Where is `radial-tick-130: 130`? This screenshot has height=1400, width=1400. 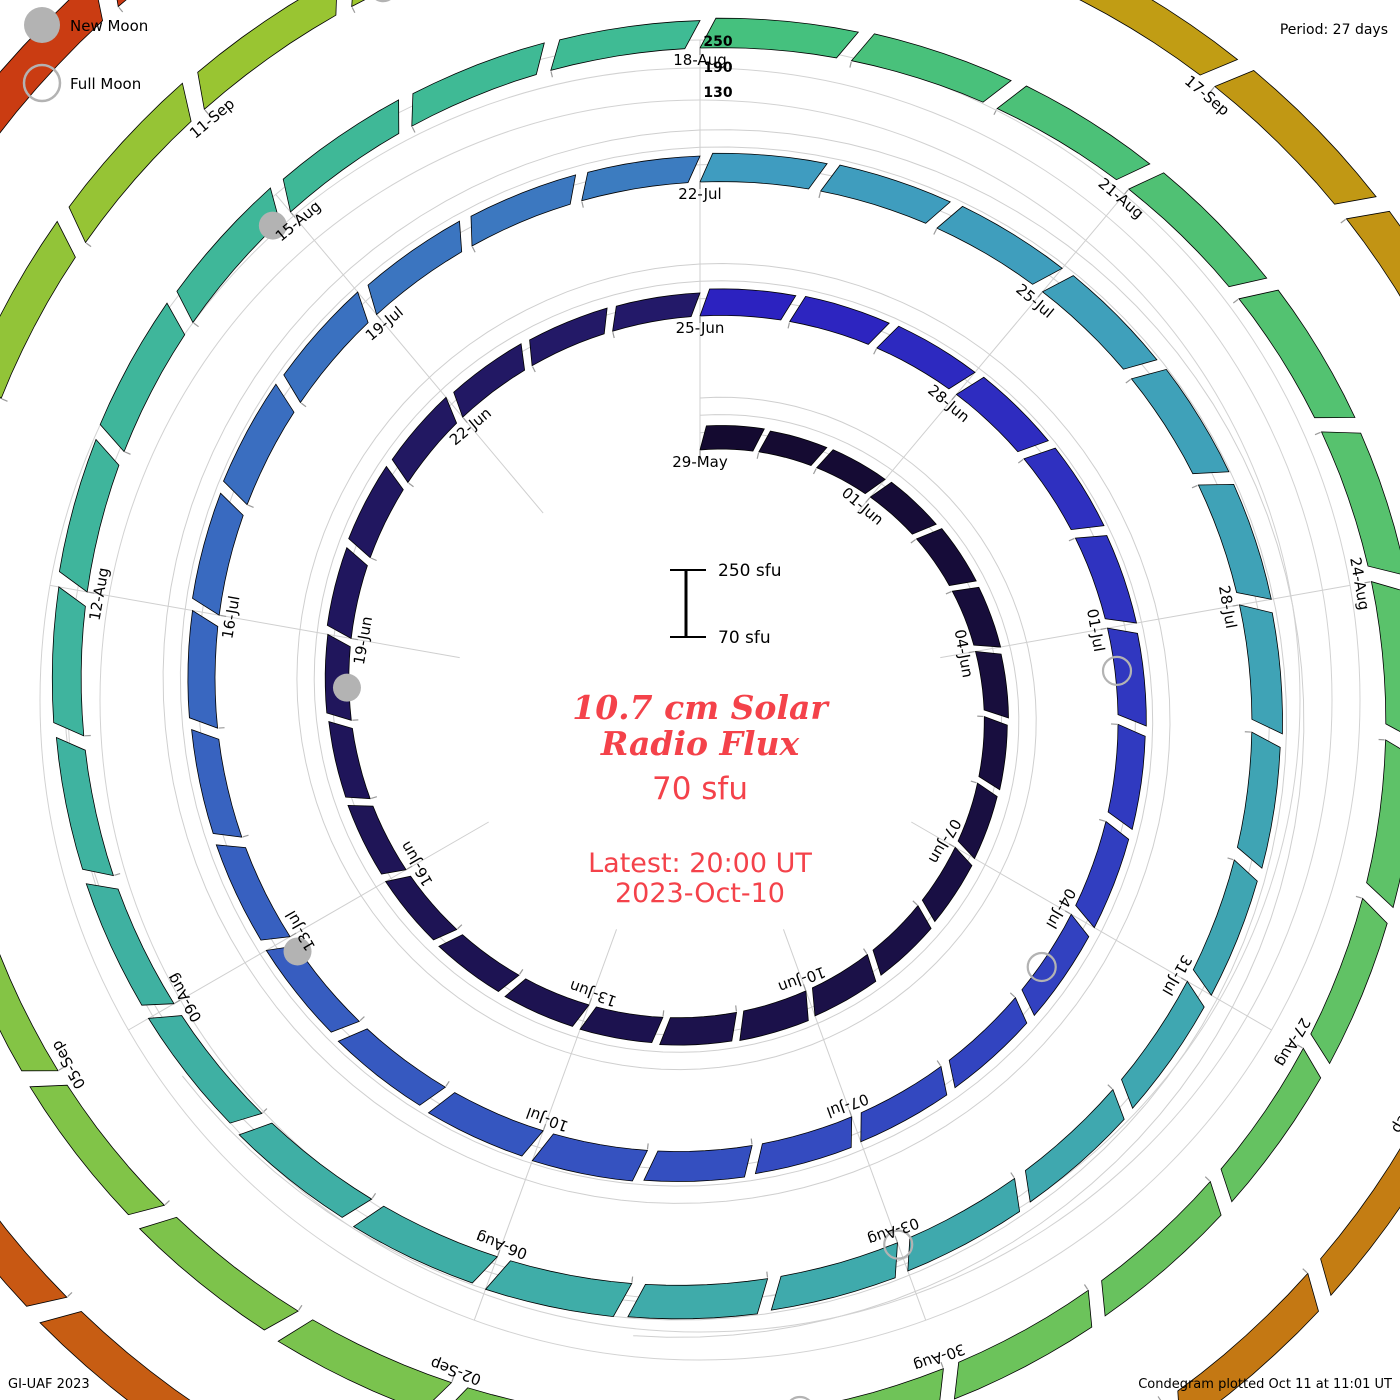
radial-tick-130: 130 is located at coordinates (718, 93).